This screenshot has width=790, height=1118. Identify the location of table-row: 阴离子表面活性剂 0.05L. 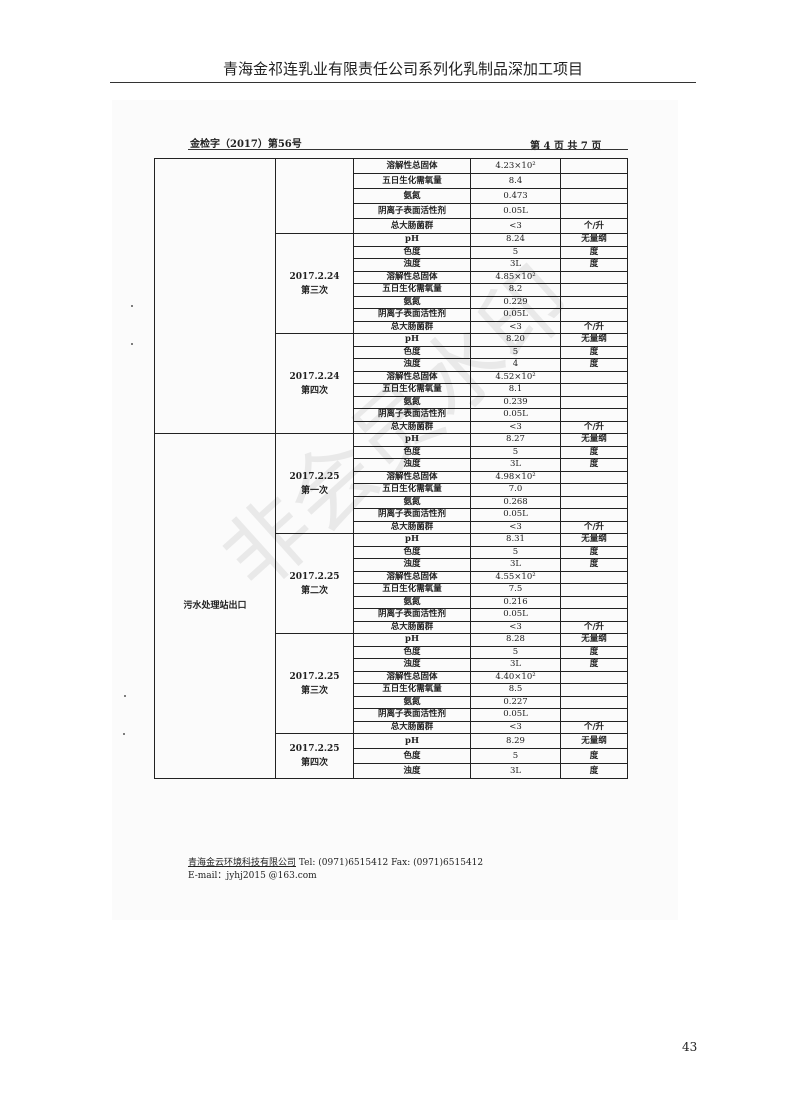
(391, 715).